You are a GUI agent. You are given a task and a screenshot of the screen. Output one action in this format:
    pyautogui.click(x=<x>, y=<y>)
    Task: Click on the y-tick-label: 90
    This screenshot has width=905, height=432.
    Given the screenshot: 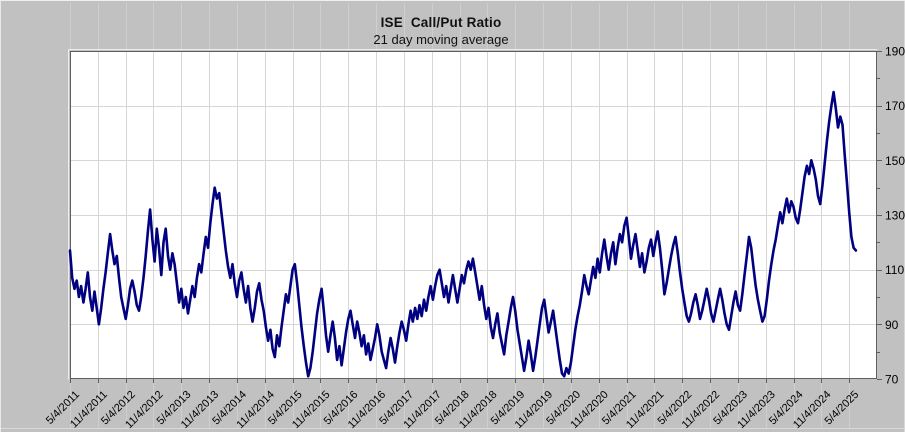 What is the action you would take?
    pyautogui.click(x=892, y=325)
    